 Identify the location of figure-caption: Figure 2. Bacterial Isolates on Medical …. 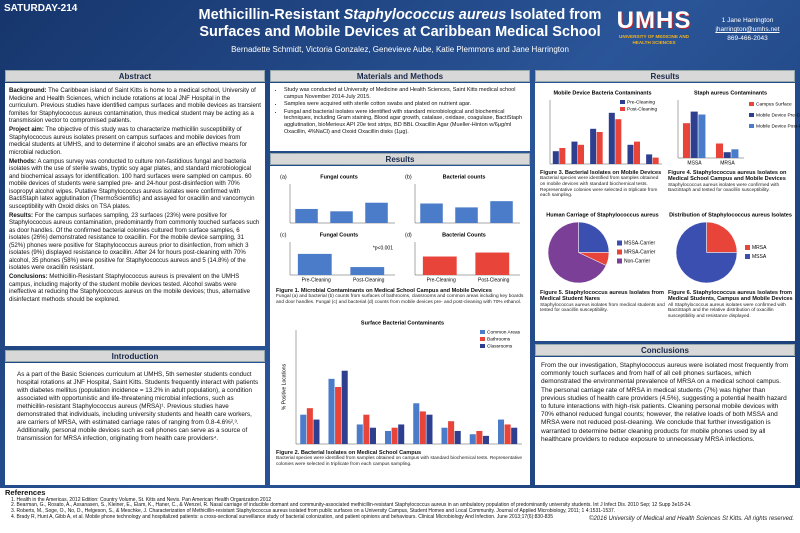
(401, 459).